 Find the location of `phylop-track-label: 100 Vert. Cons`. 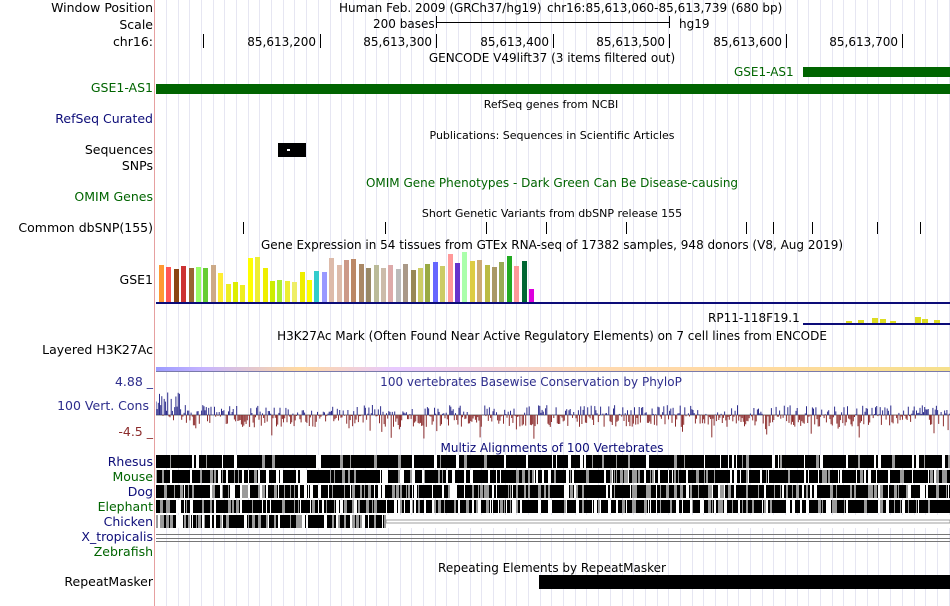

phylop-track-label: 100 Vert. Cons is located at coordinates (103, 405).